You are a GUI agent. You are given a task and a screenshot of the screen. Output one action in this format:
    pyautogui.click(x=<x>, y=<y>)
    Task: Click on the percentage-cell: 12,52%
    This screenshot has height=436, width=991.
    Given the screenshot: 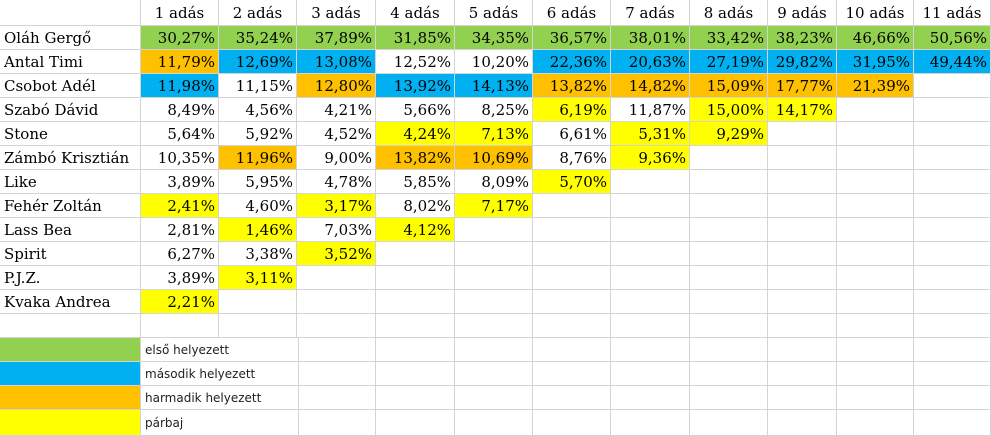 What is the action you would take?
    pyautogui.click(x=415, y=62)
    